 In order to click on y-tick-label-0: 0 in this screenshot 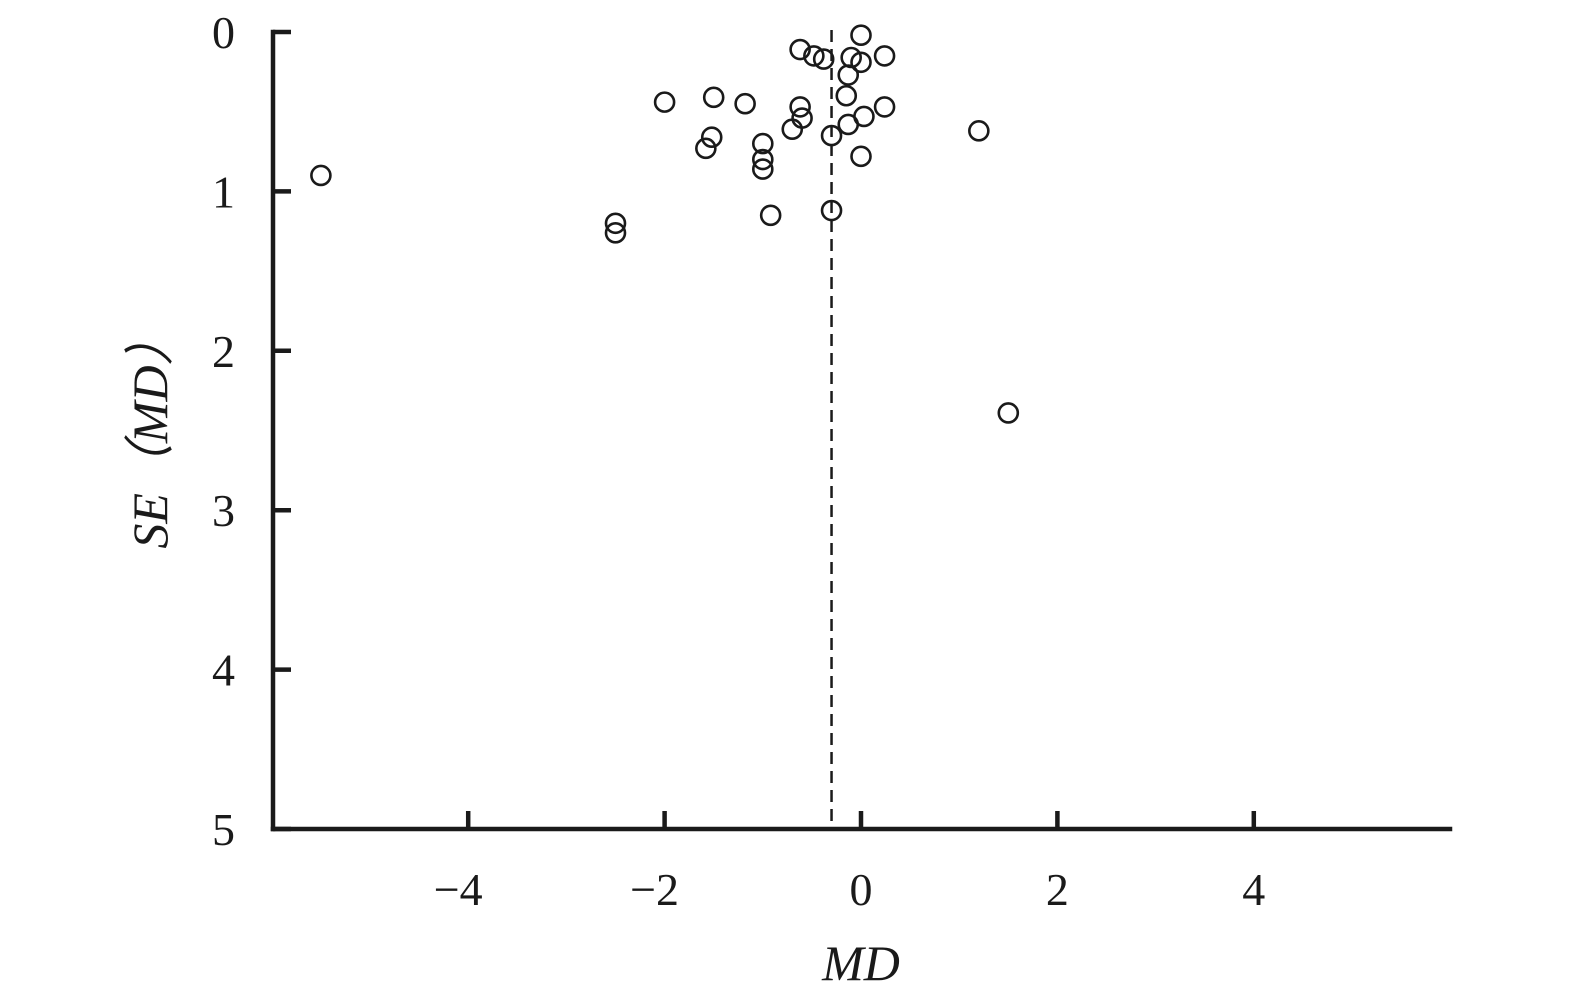, I will do `click(223, 32)`.